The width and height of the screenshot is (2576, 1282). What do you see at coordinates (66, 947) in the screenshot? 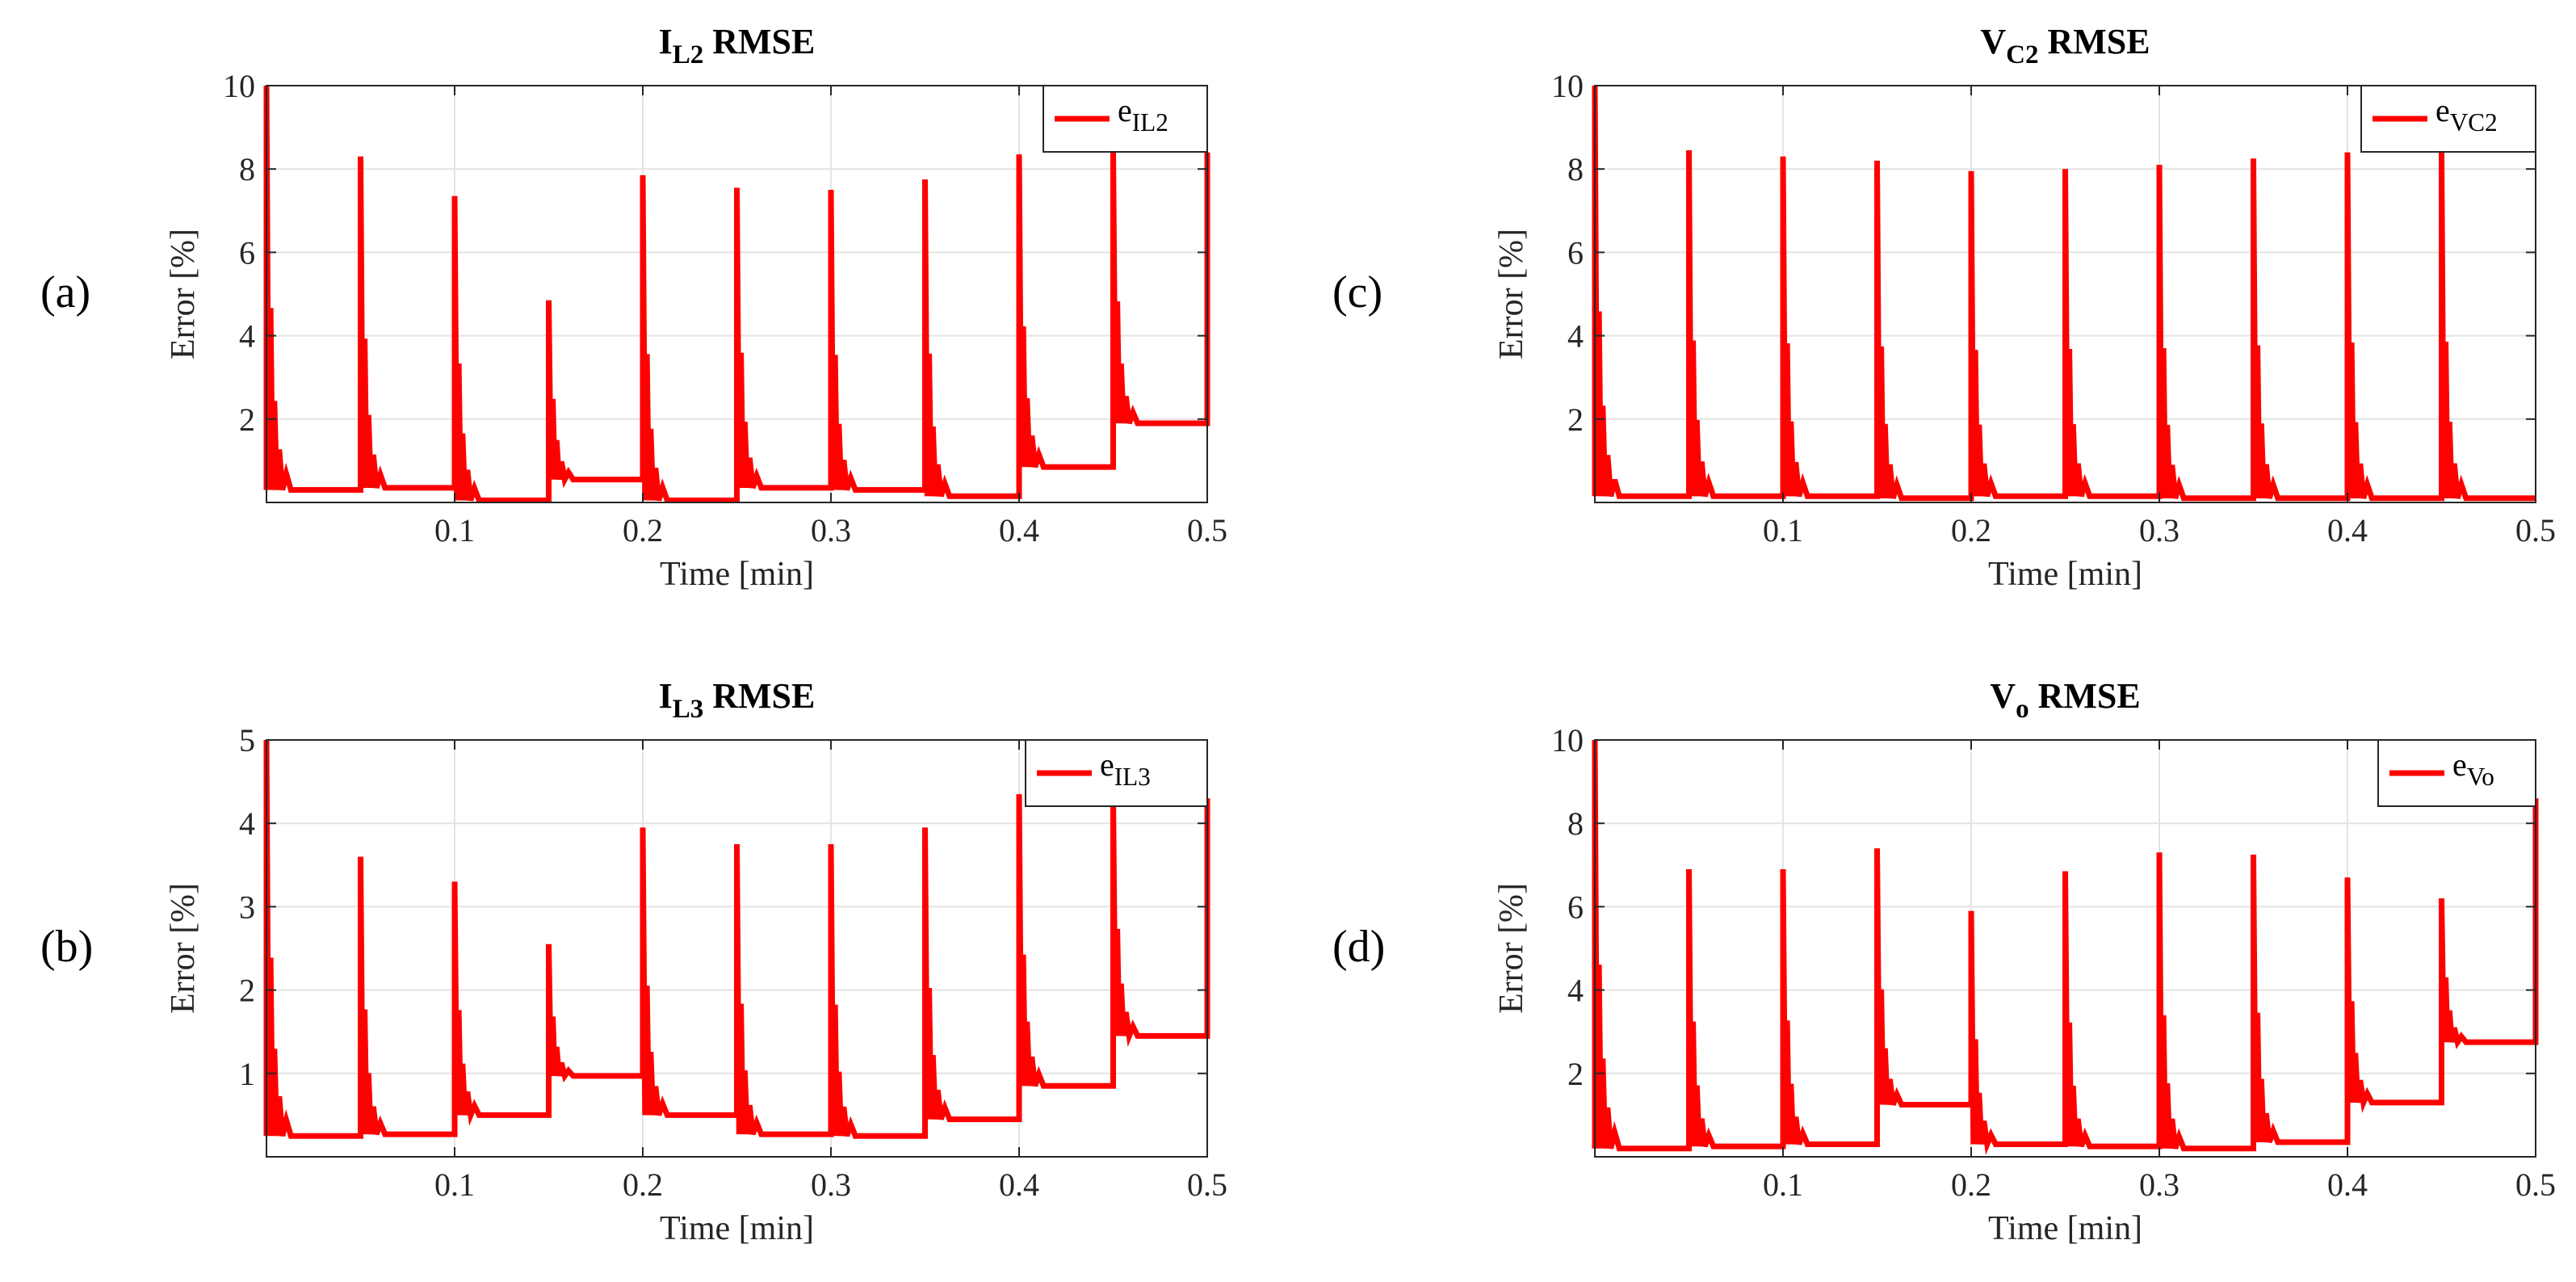
I see `panel-label: (b)` at bounding box center [66, 947].